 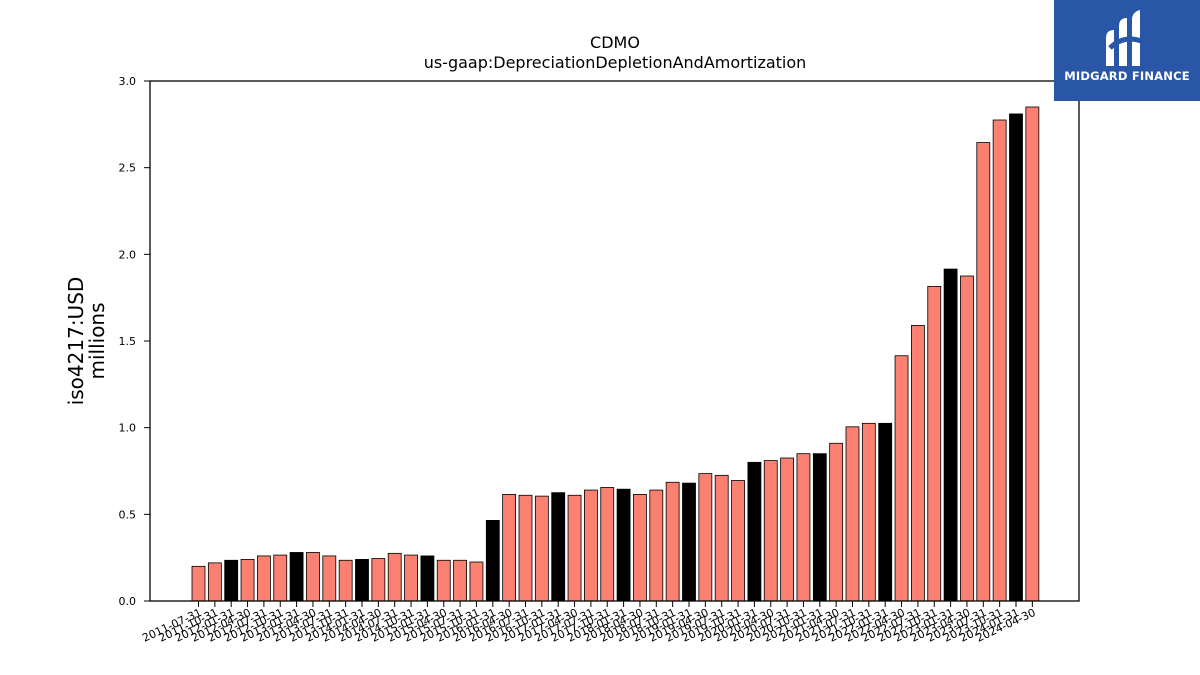 What do you see at coordinates (615, 42) in the screenshot?
I see `chart-title: CDMO` at bounding box center [615, 42].